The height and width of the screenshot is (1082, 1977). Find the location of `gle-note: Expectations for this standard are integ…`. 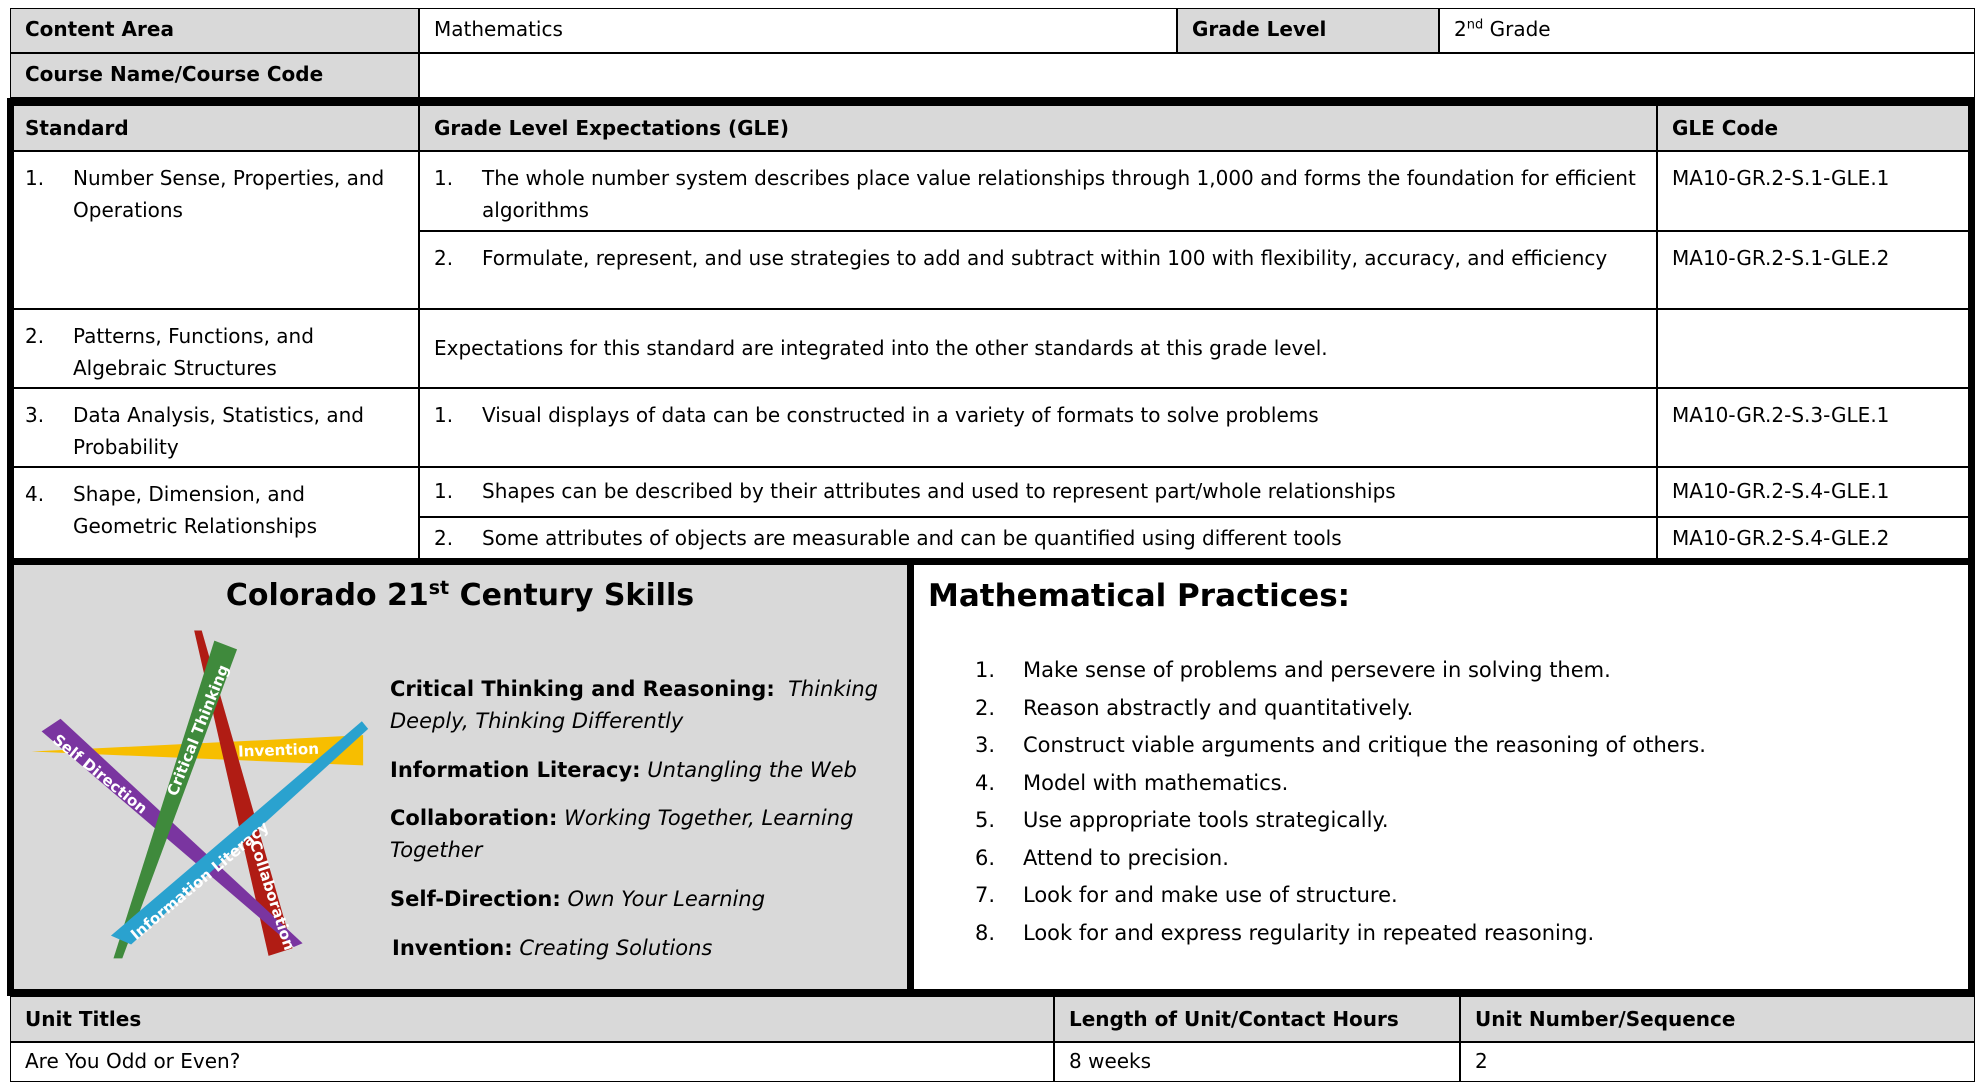

gle-note: Expectations for this standard are integ… is located at coordinates (1038, 348).